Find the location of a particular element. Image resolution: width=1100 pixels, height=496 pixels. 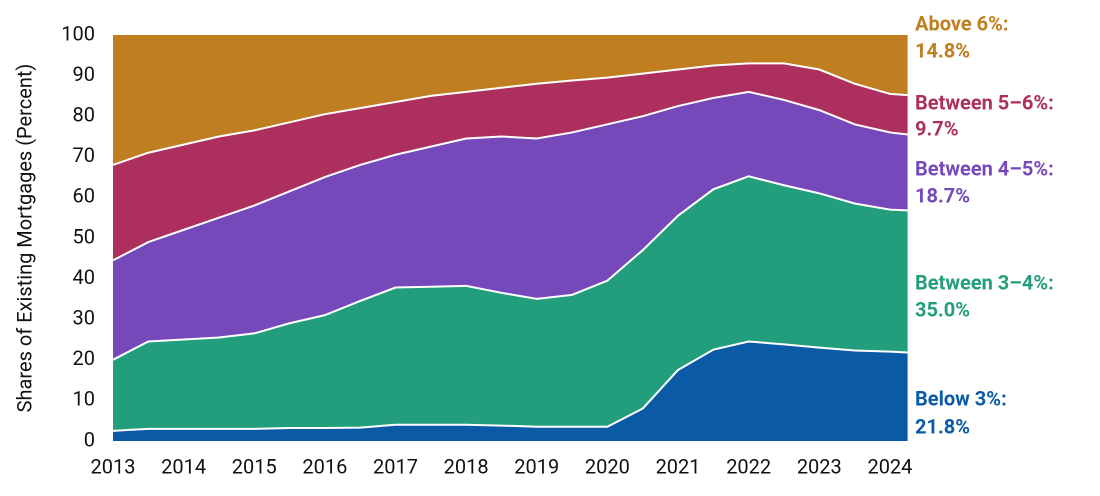

x-tick-label: 2024 is located at coordinates (889, 466).